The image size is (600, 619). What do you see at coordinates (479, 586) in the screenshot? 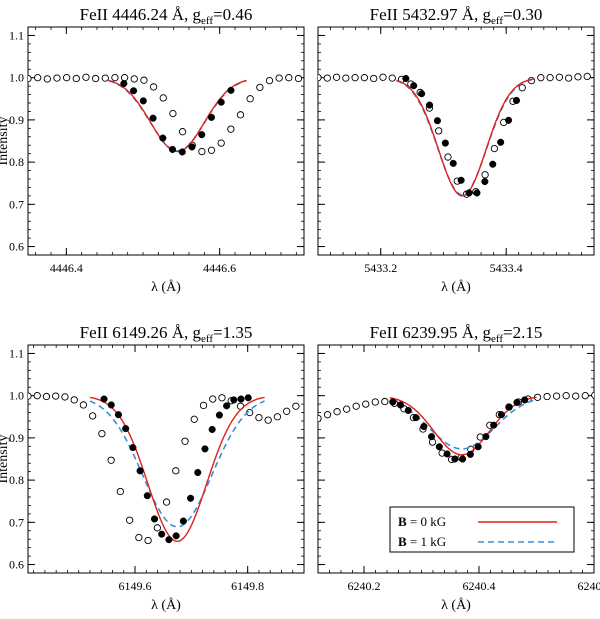
I see `x-tick-label: 6240.4` at bounding box center [479, 586].